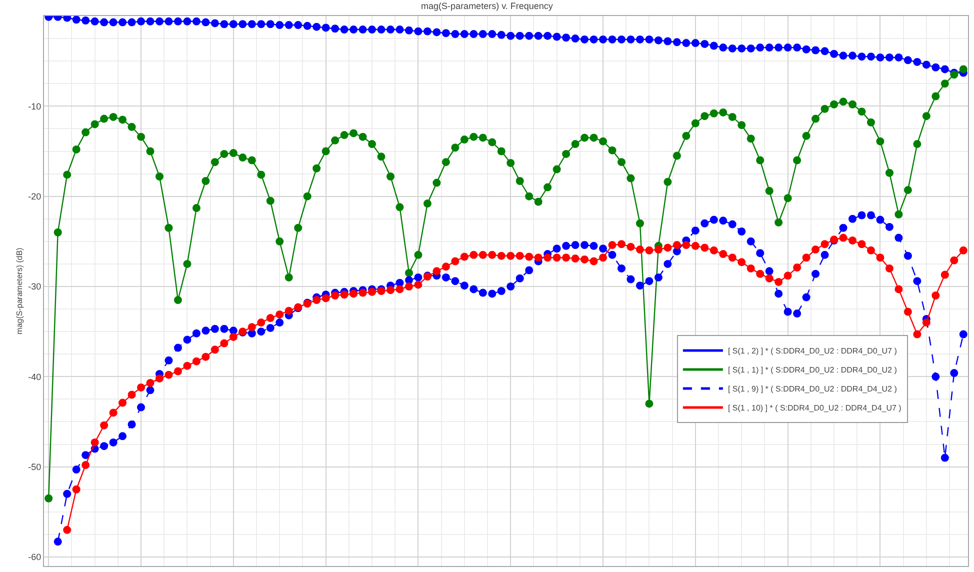 This screenshot has width=974, height=572. I want to click on y-tick-label: -50, so click(35, 467).